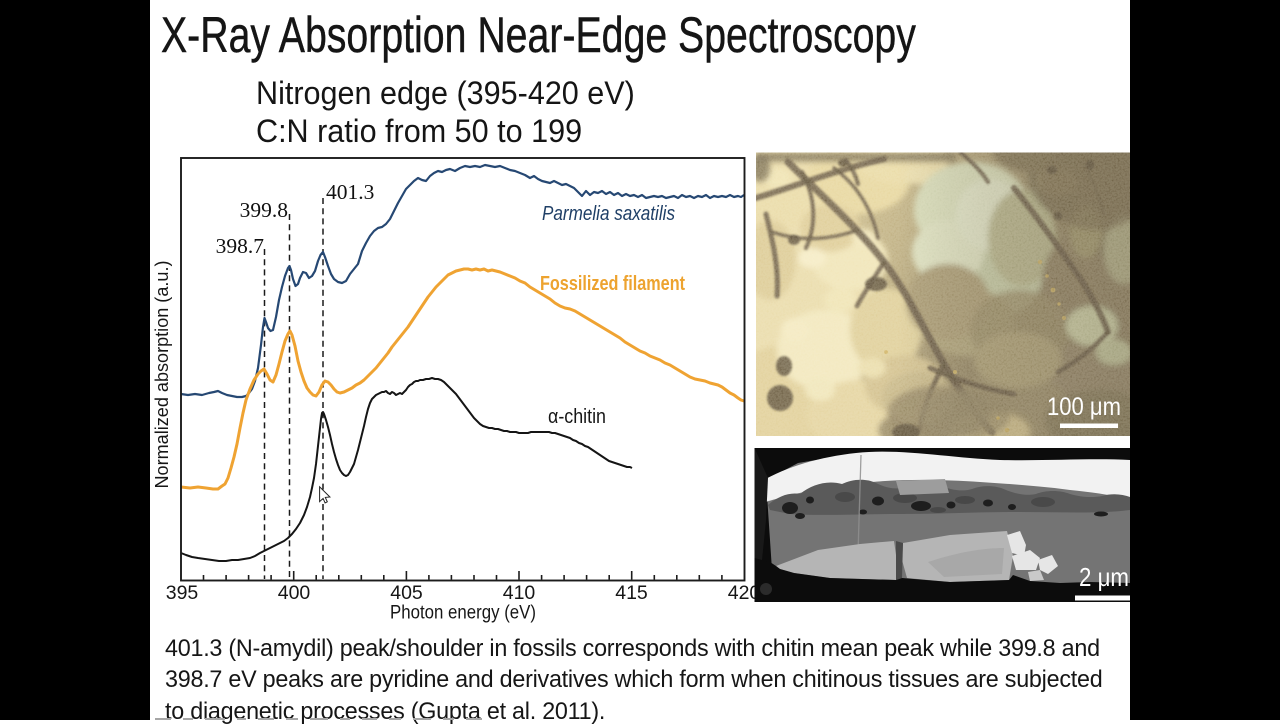 The width and height of the screenshot is (1280, 727). Describe the element at coordinates (161, 375) in the screenshot. I see `svg-text: Normalized absorption (a.u.)` at that location.